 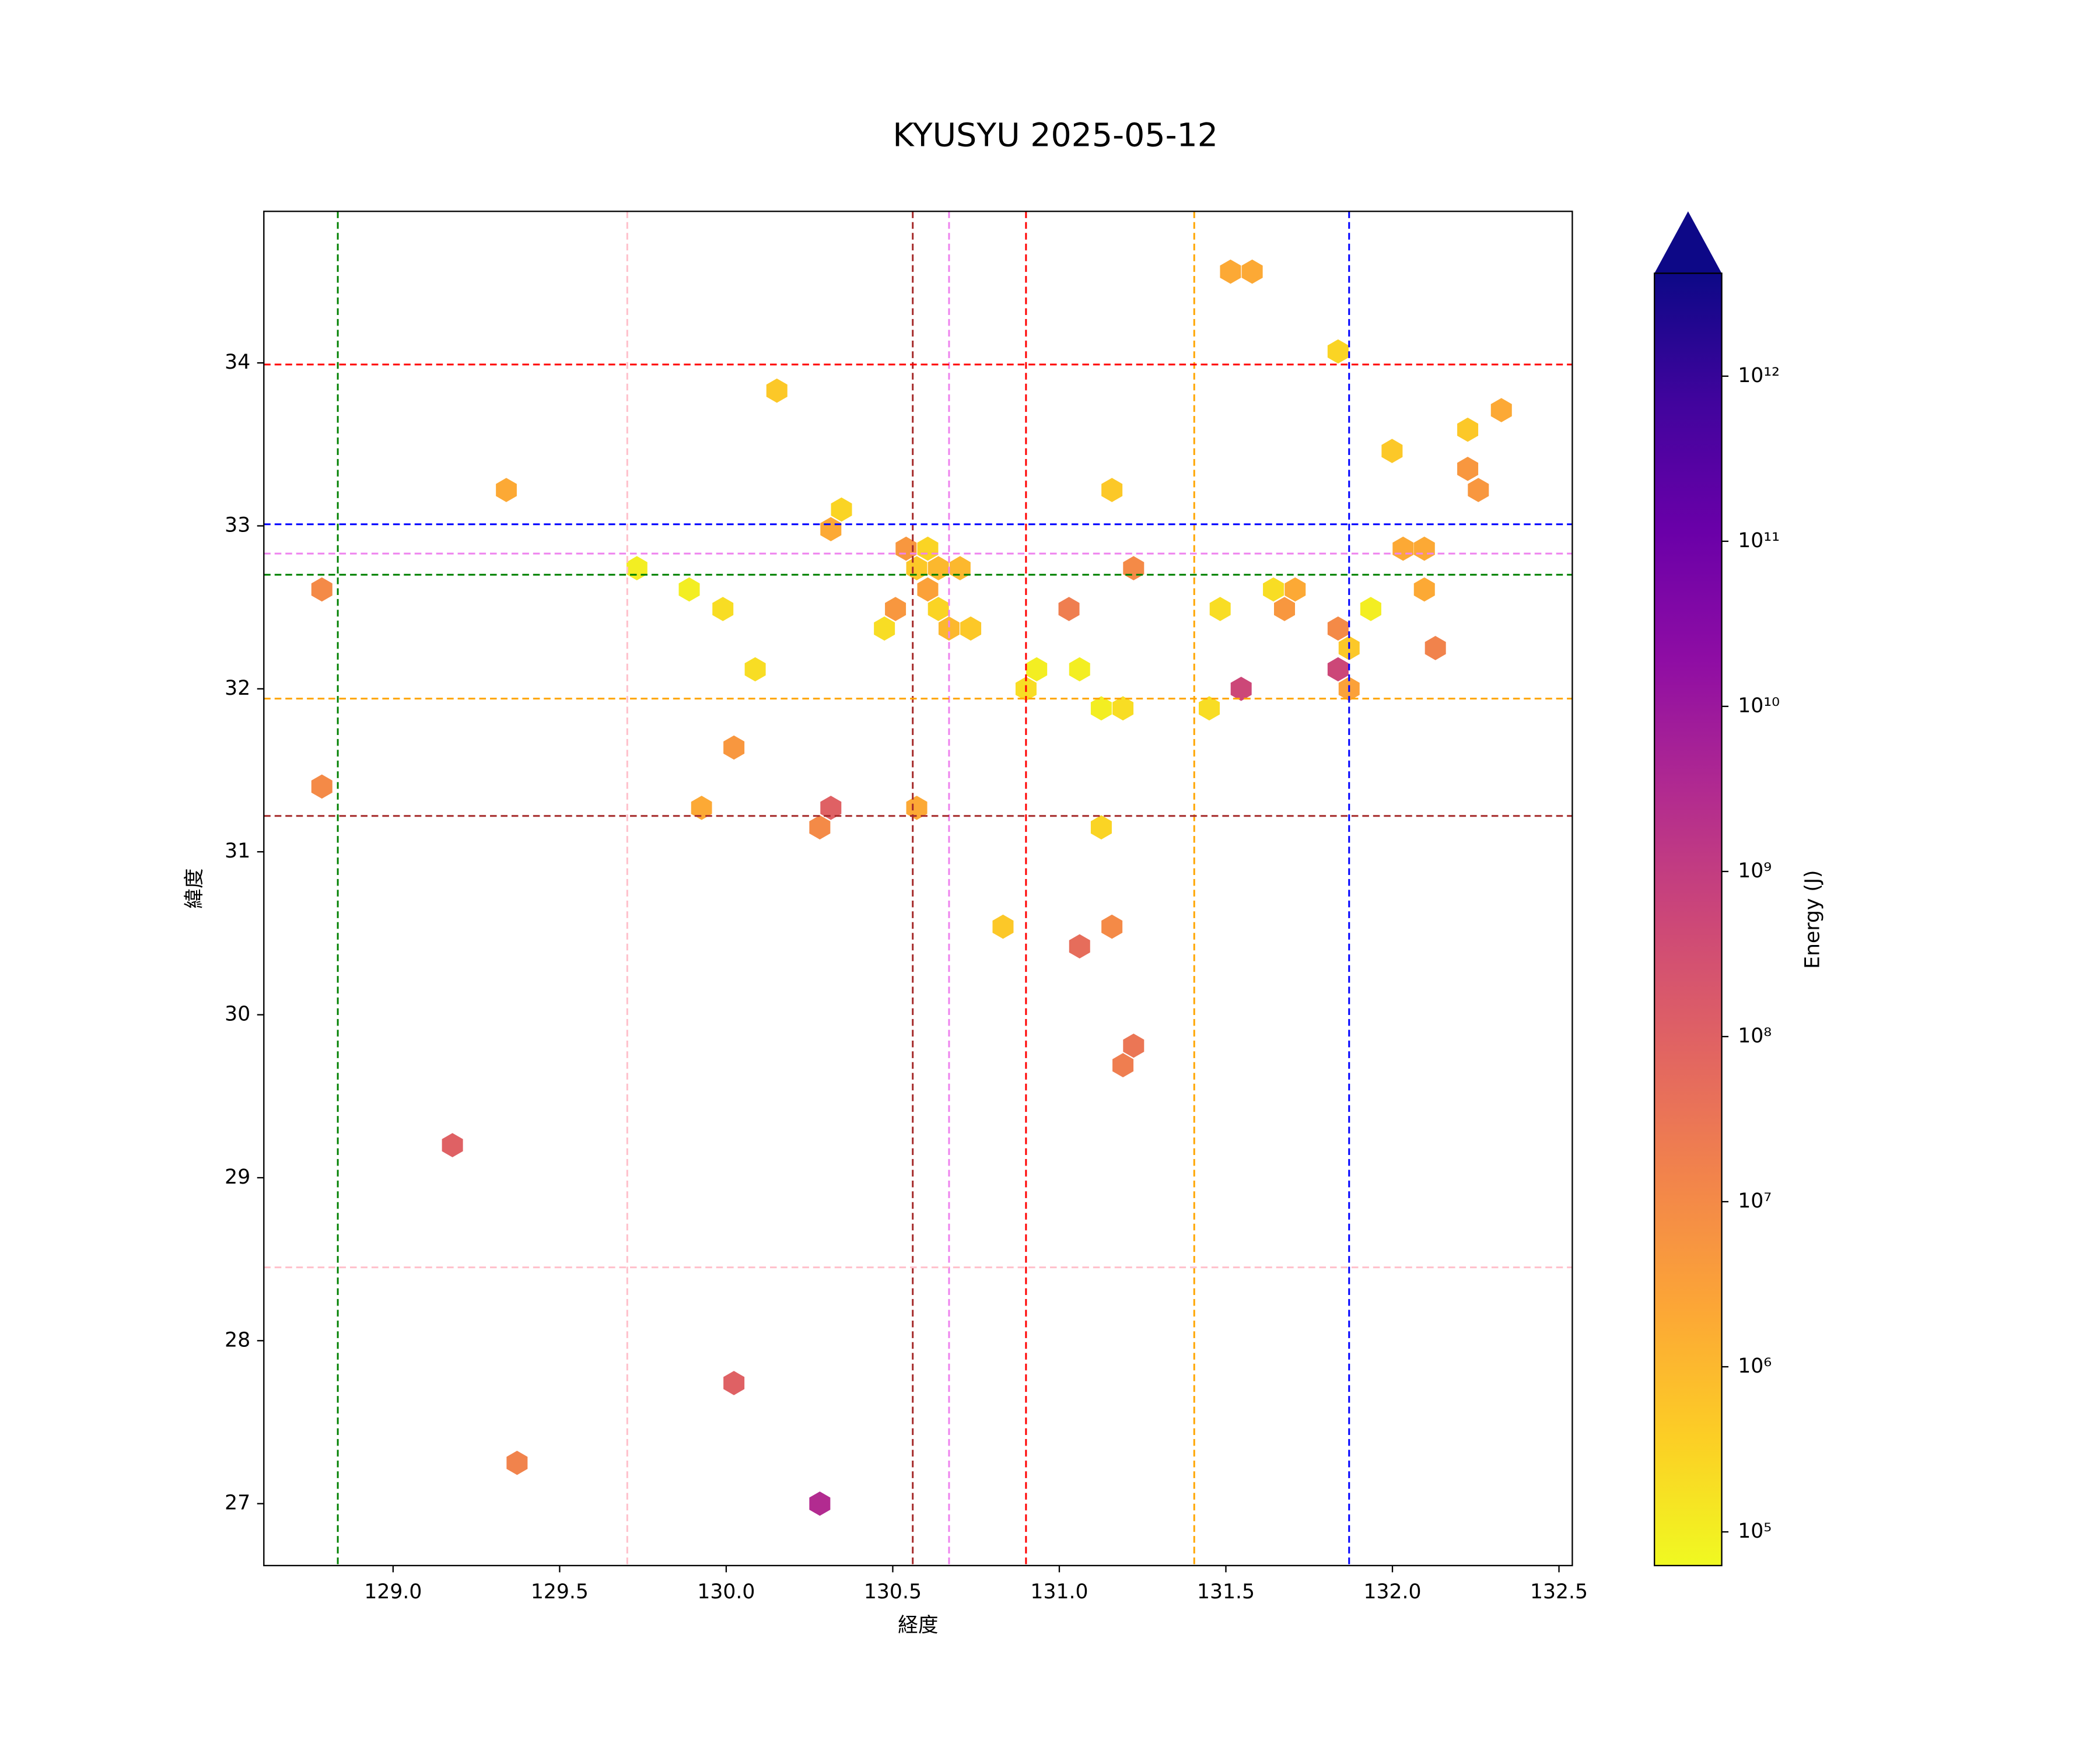 What do you see at coordinates (1812, 919) in the screenshot?
I see `colorbar-label: Energy (J)` at bounding box center [1812, 919].